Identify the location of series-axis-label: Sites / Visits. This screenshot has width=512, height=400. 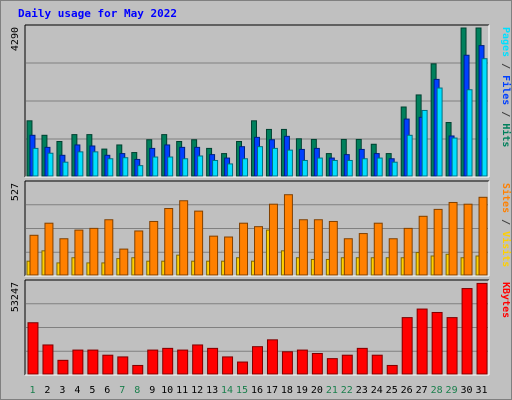
(506, 225).